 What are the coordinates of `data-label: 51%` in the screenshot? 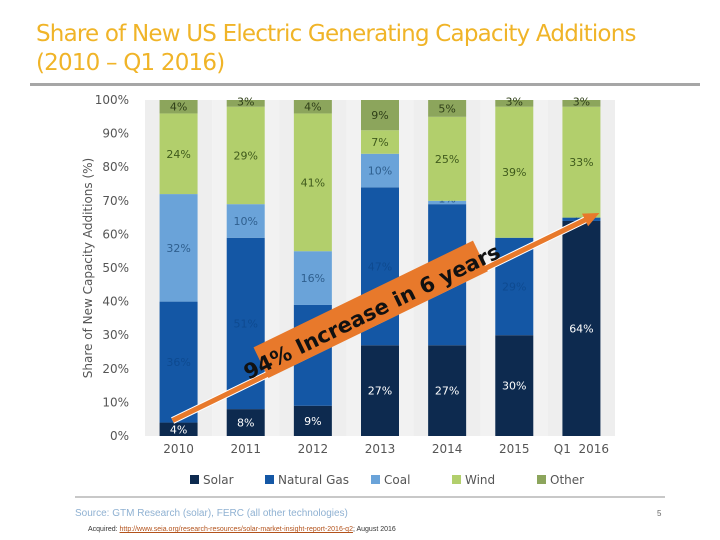 It's located at (245, 323).